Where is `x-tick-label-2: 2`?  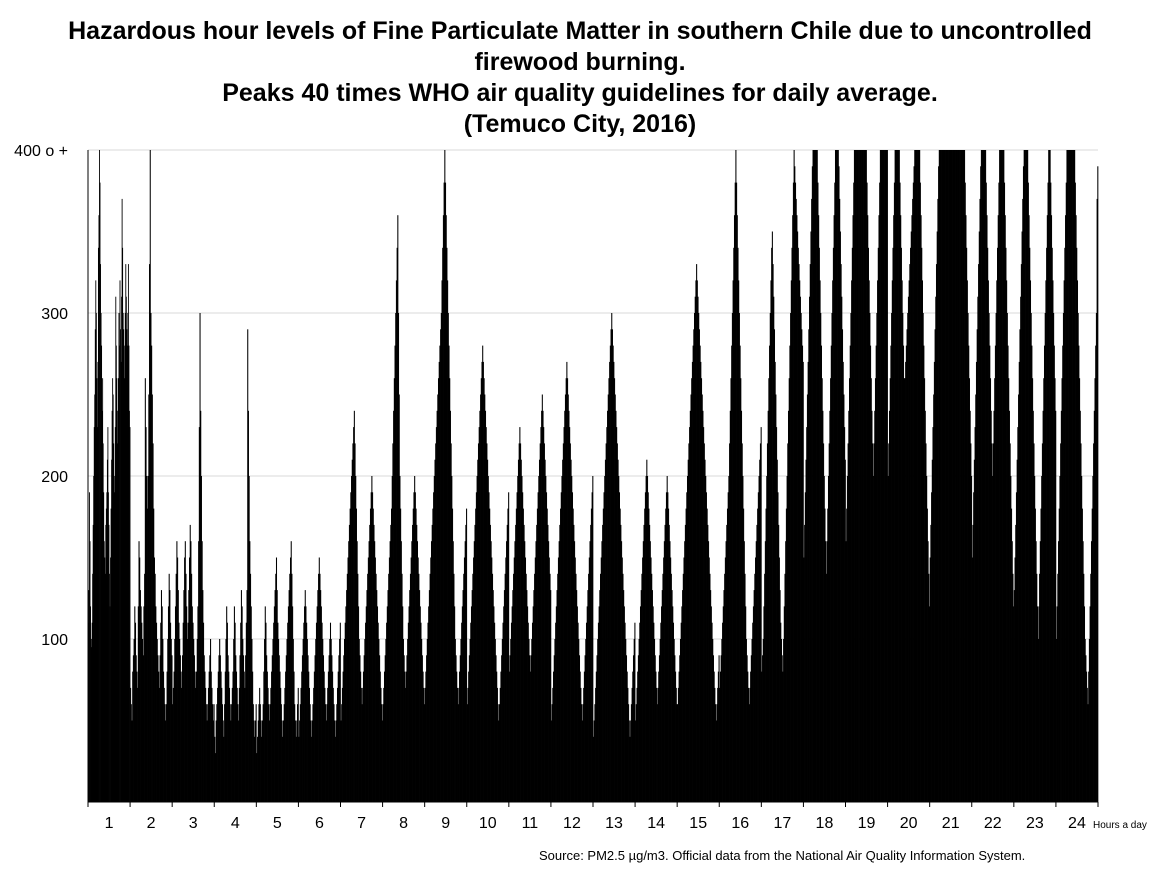 x-tick-label-2: 2 is located at coordinates (151, 823).